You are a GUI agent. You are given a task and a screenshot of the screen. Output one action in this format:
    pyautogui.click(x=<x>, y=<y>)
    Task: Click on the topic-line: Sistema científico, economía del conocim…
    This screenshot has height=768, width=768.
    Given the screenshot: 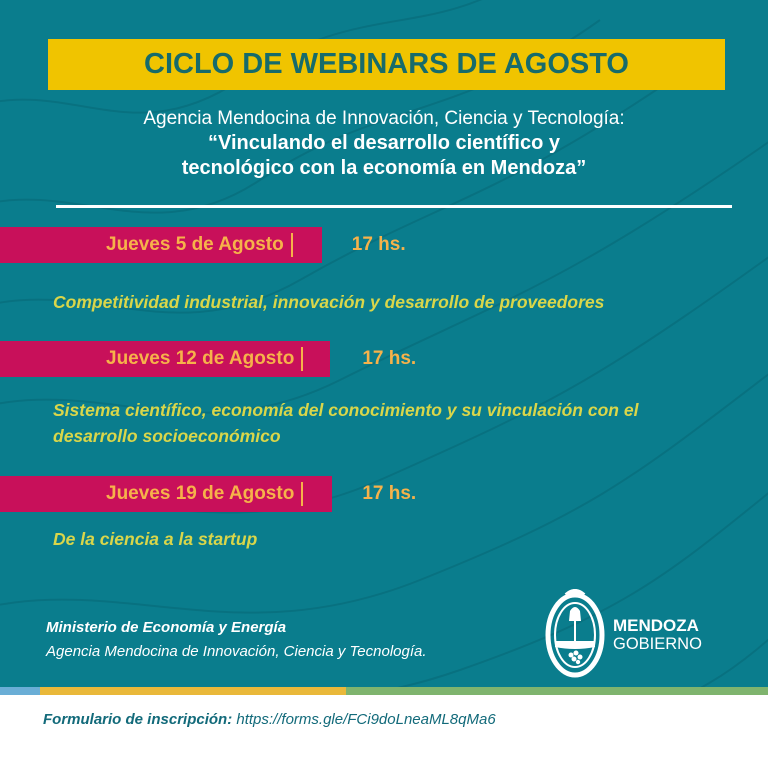 What is the action you would take?
    pyautogui.click(x=346, y=410)
    